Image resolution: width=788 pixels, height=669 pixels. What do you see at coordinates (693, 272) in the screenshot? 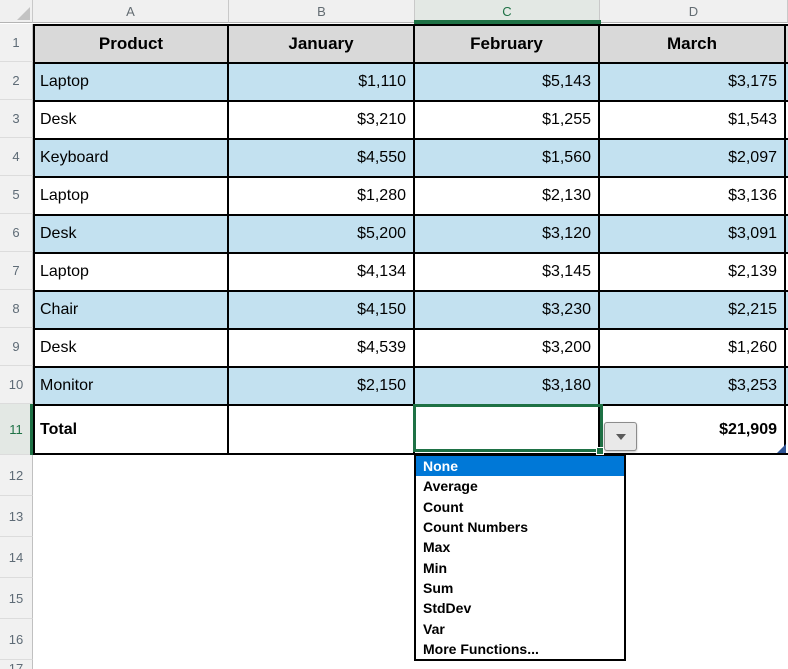
I see `cell-march: $2,139` at bounding box center [693, 272].